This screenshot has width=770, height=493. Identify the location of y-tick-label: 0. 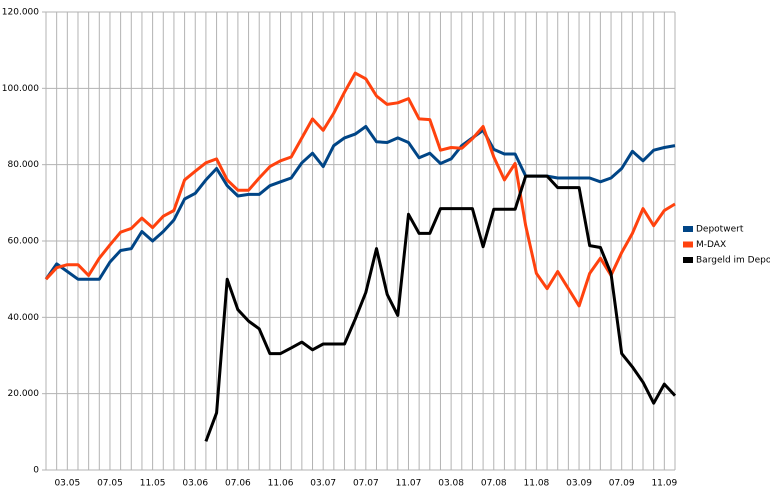
(36, 471).